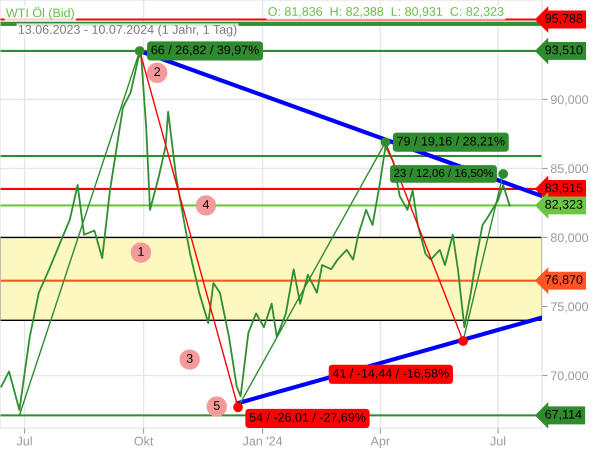 This screenshot has height=450, width=595. Describe the element at coordinates (563, 280) in the screenshot. I see `ref-line-label: 76,870` at that location.